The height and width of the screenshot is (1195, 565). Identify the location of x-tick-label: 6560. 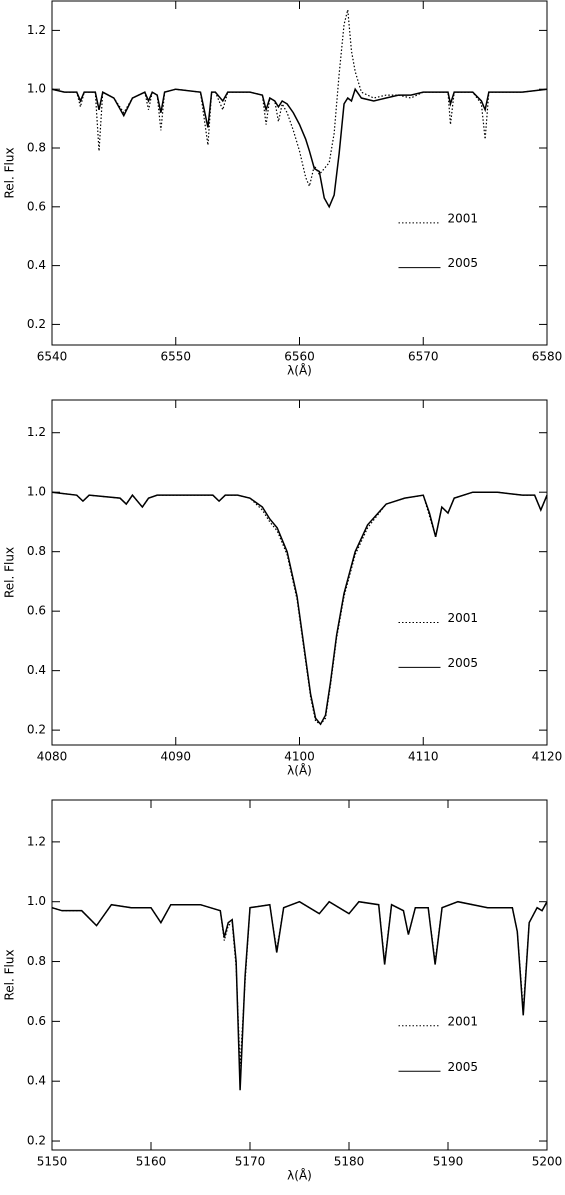
(299, 357).